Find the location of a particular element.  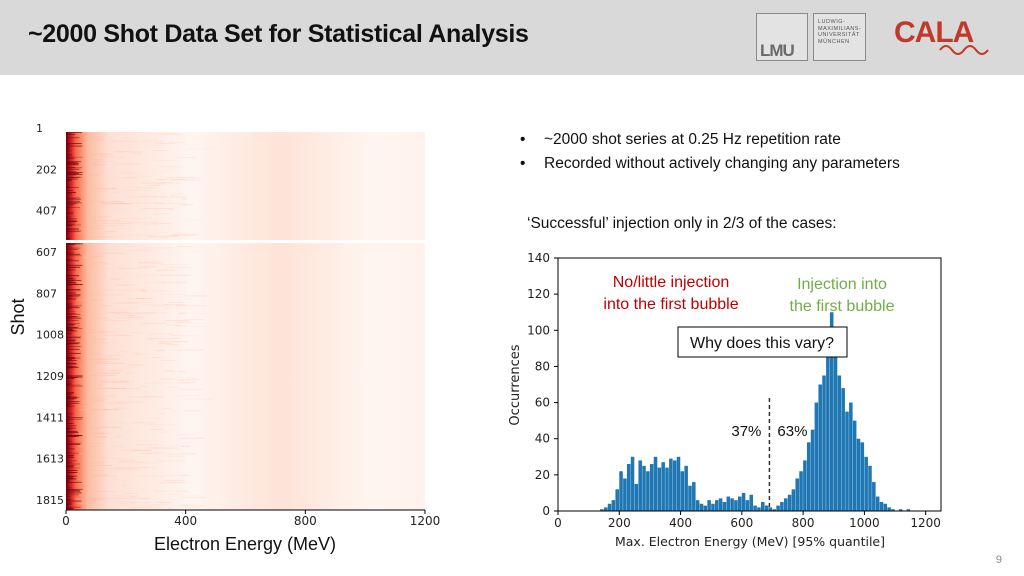

histogram-y-label: Occurrences is located at coordinates (515, 384).